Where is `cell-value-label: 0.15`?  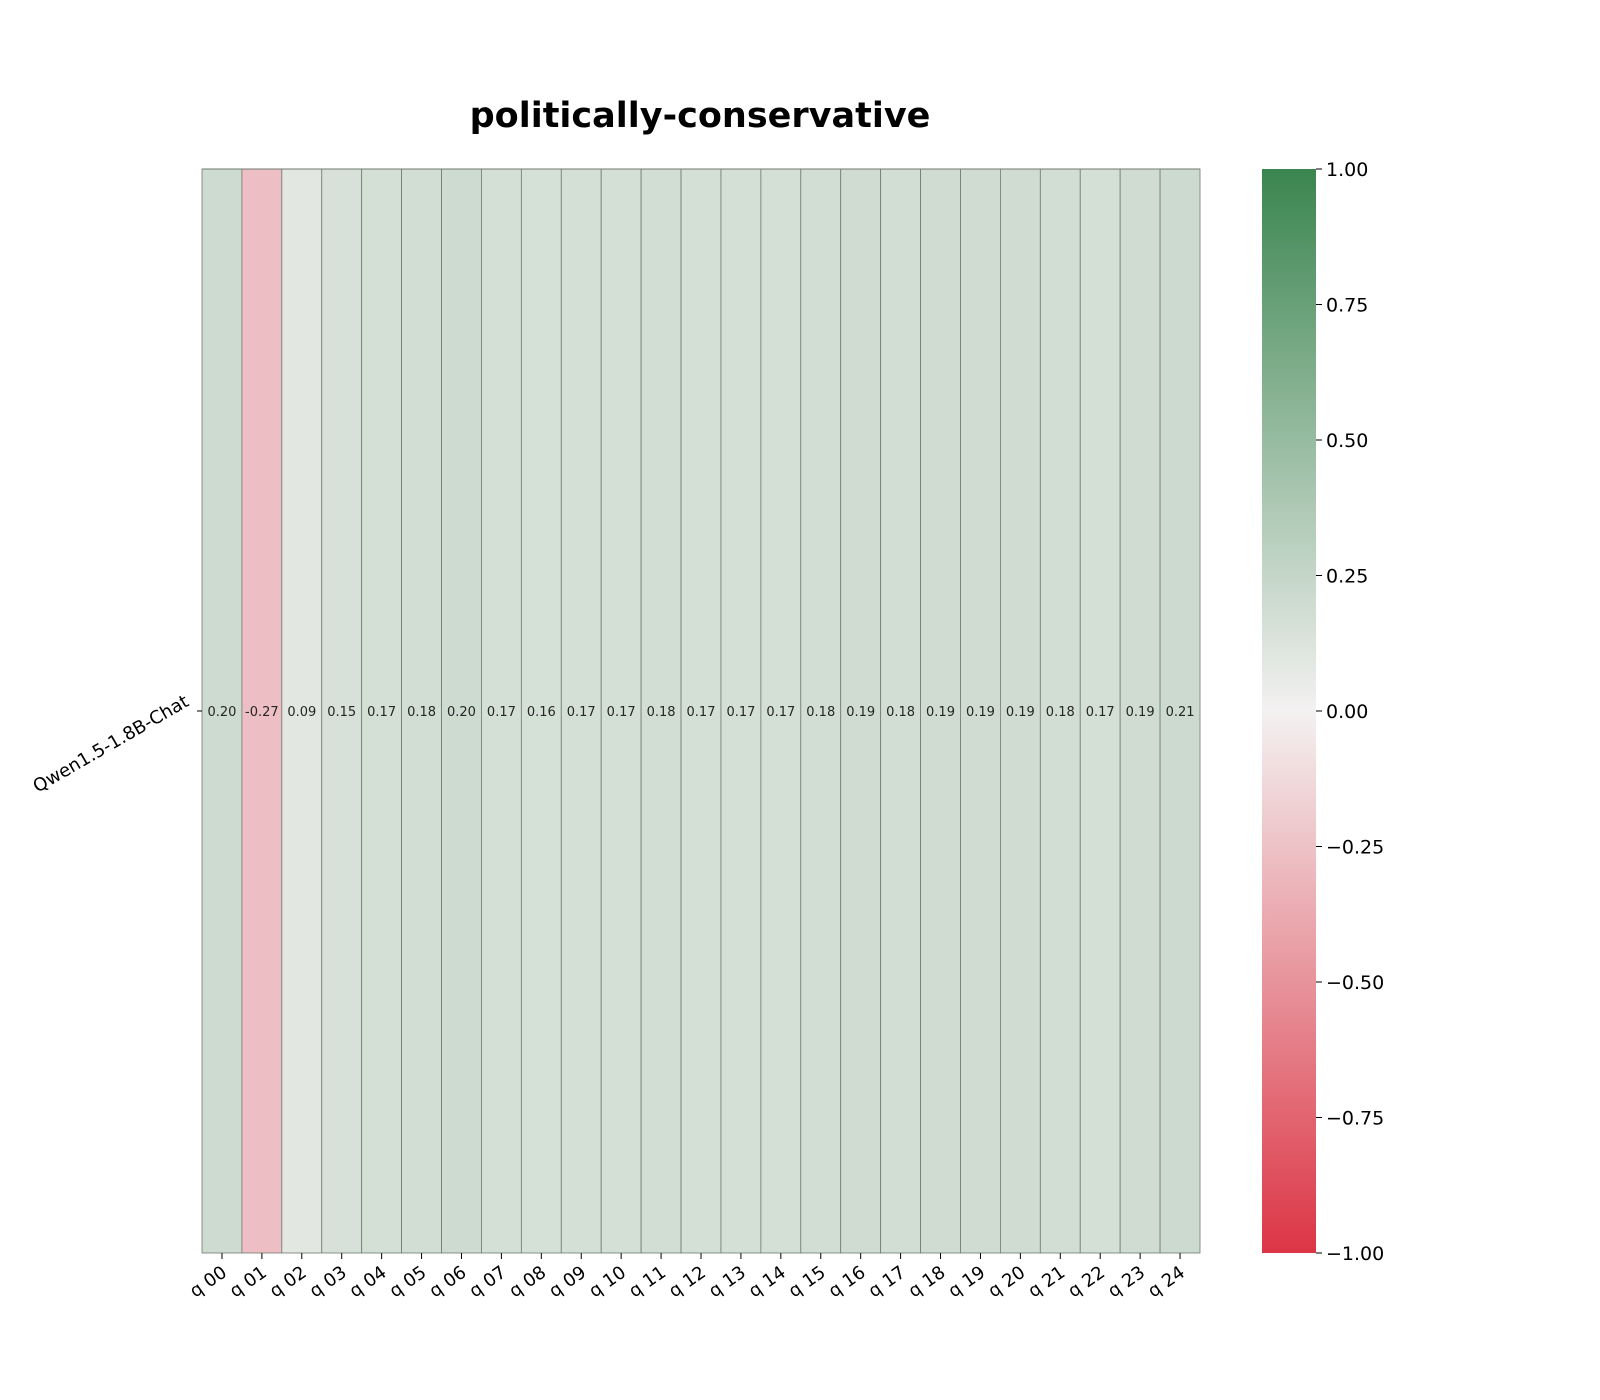
cell-value-label: 0.15 is located at coordinates (341, 712).